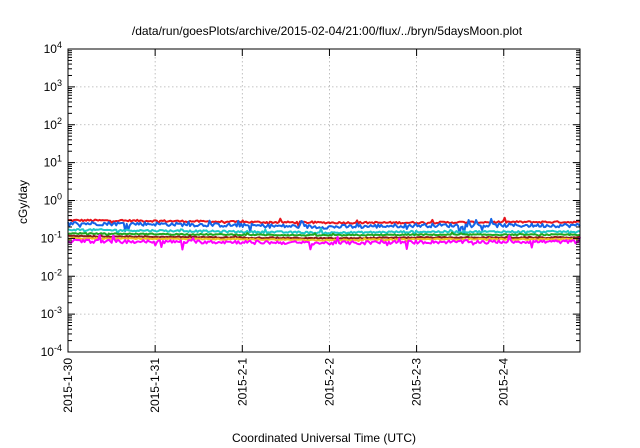 The width and height of the screenshot is (640, 448). Describe the element at coordinates (53, 162) in the screenshot. I see `y-tick-label: 10¹` at that location.